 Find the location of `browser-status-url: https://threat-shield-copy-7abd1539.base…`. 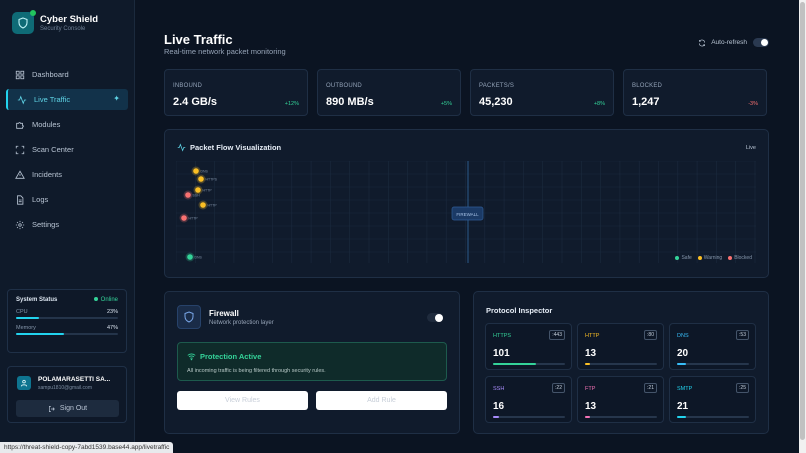

browser-status-url: https://threat-shield-copy-7abd1539.base… is located at coordinates (87, 447).